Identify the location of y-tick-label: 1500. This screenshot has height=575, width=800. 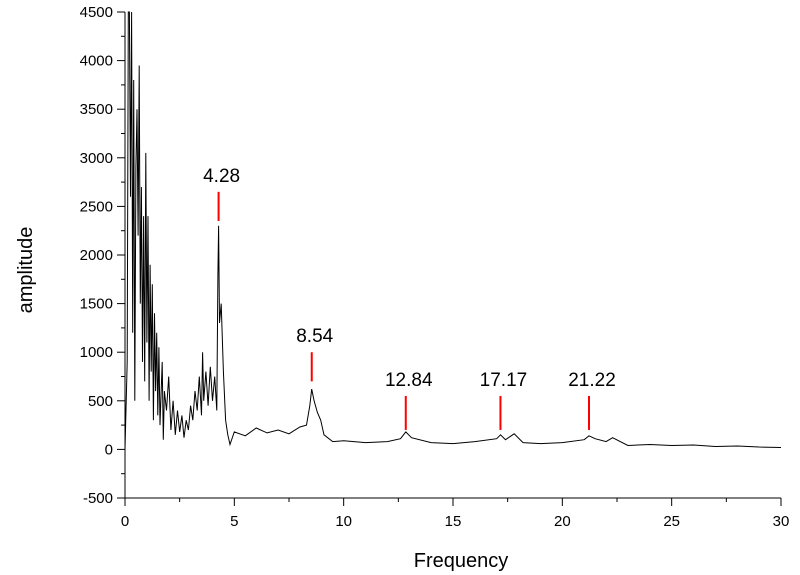
(96, 304).